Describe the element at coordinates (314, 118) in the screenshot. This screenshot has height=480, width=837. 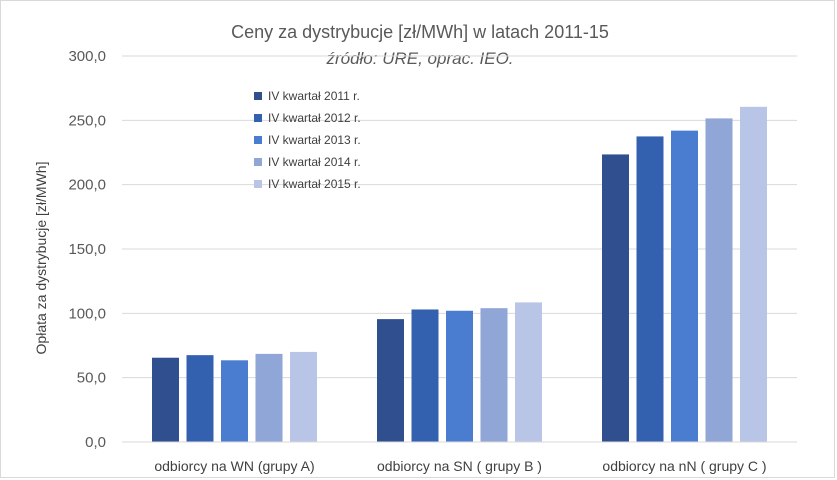
I see `legend-label: IV kwartał 2012 r.` at that location.